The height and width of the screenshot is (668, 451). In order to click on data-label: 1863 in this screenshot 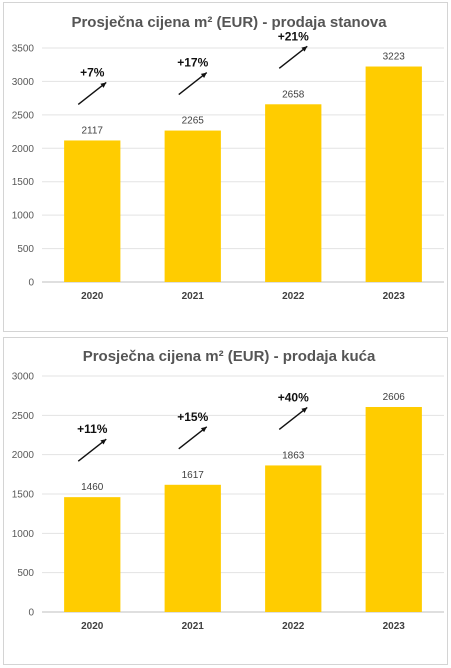, I will do `click(293, 455)`.